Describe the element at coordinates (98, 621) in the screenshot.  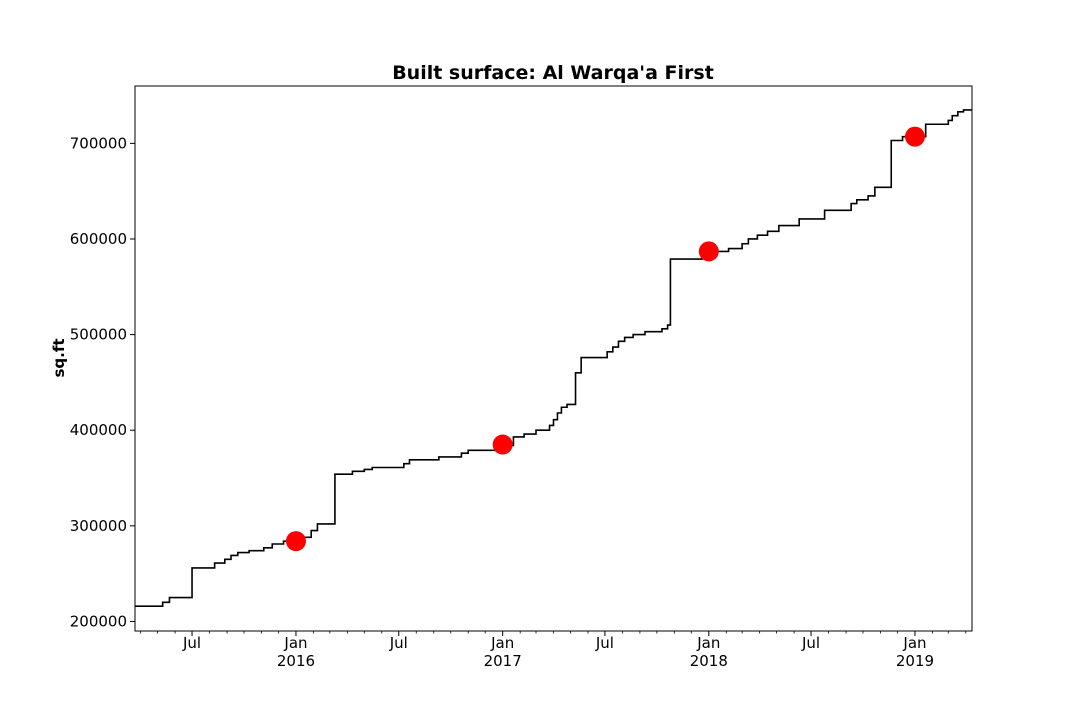
I see `y-tick-label: 200000` at that location.